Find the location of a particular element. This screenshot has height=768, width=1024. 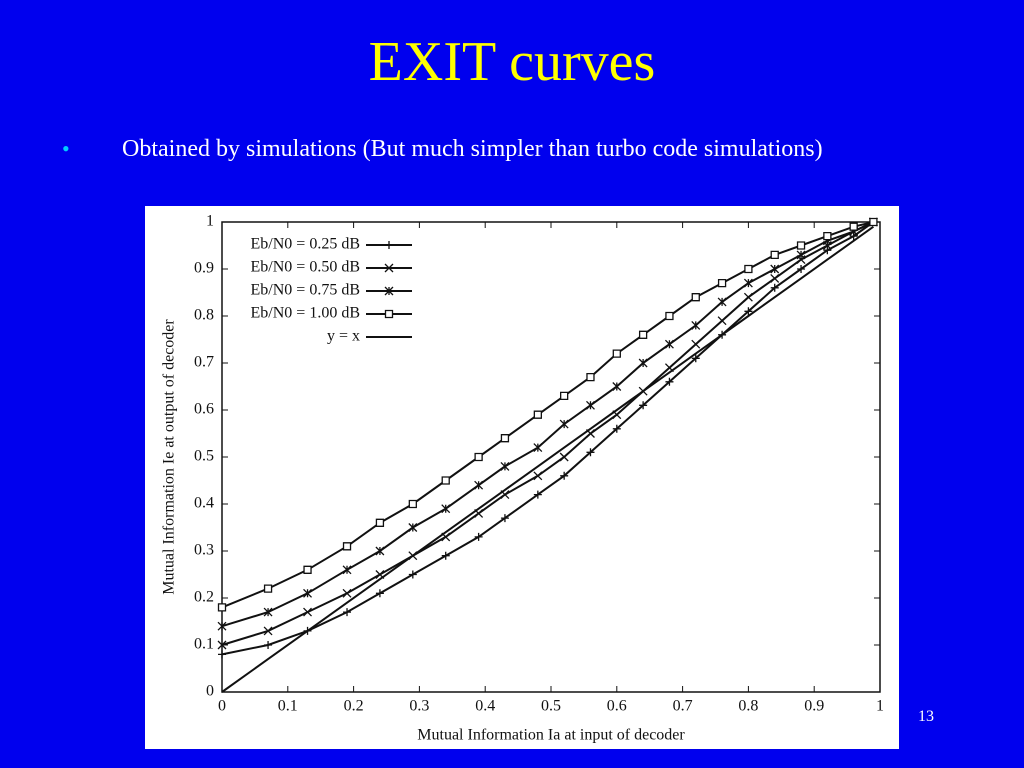

y-tick-label: 0.5 is located at coordinates (204, 456).